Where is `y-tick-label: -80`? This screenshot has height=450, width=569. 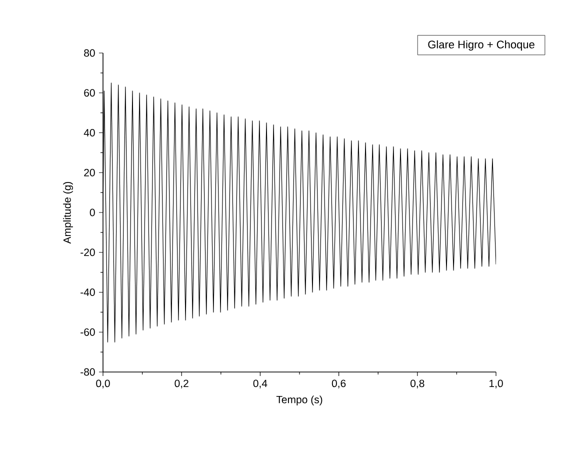
y-tick-label: -80 is located at coordinates (87, 372).